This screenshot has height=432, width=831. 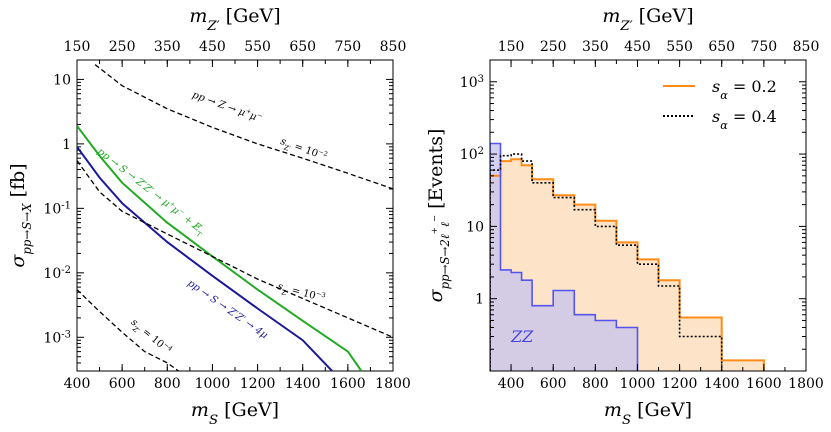 I want to click on left-ytick-label: 10, so click(x=62, y=80).